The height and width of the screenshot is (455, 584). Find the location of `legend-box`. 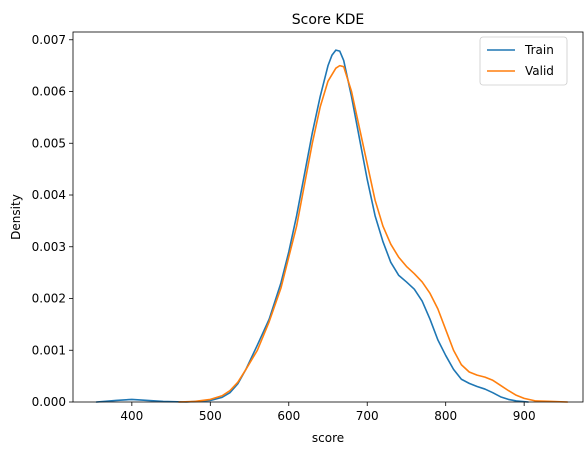

legend-box is located at coordinates (523, 61).